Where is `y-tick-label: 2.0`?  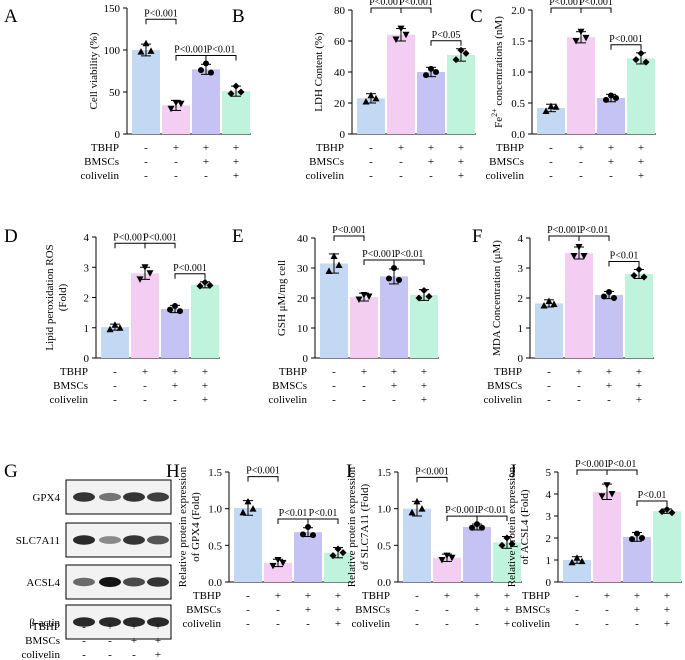
y-tick-label: 2.0 is located at coordinates (518, 11).